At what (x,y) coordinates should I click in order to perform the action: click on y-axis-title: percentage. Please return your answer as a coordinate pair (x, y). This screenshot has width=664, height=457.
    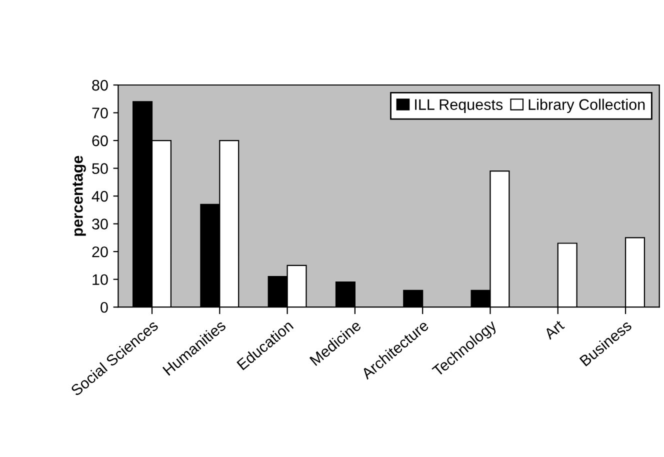
    Looking at the image, I should click on (79, 196).